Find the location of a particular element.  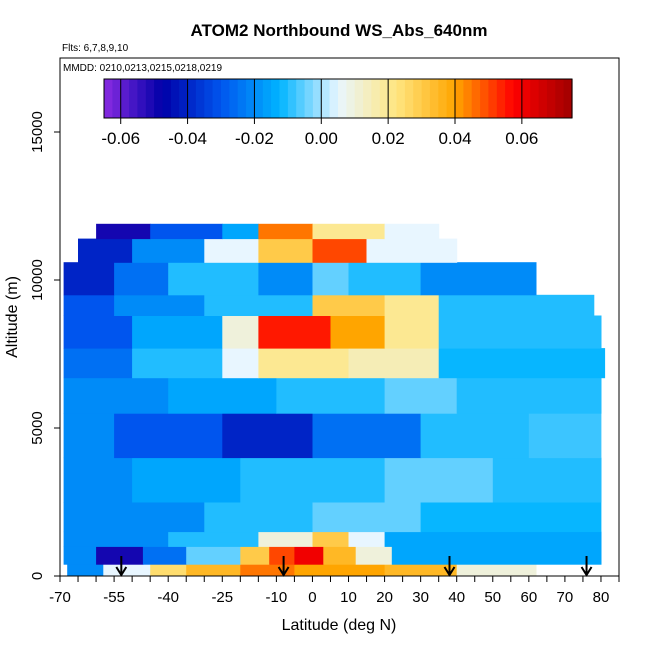

x-axis: -70 -55 -40 -25 -10 0 10 20 30 40 50 60 70 80 is located at coordinates (334, 591).